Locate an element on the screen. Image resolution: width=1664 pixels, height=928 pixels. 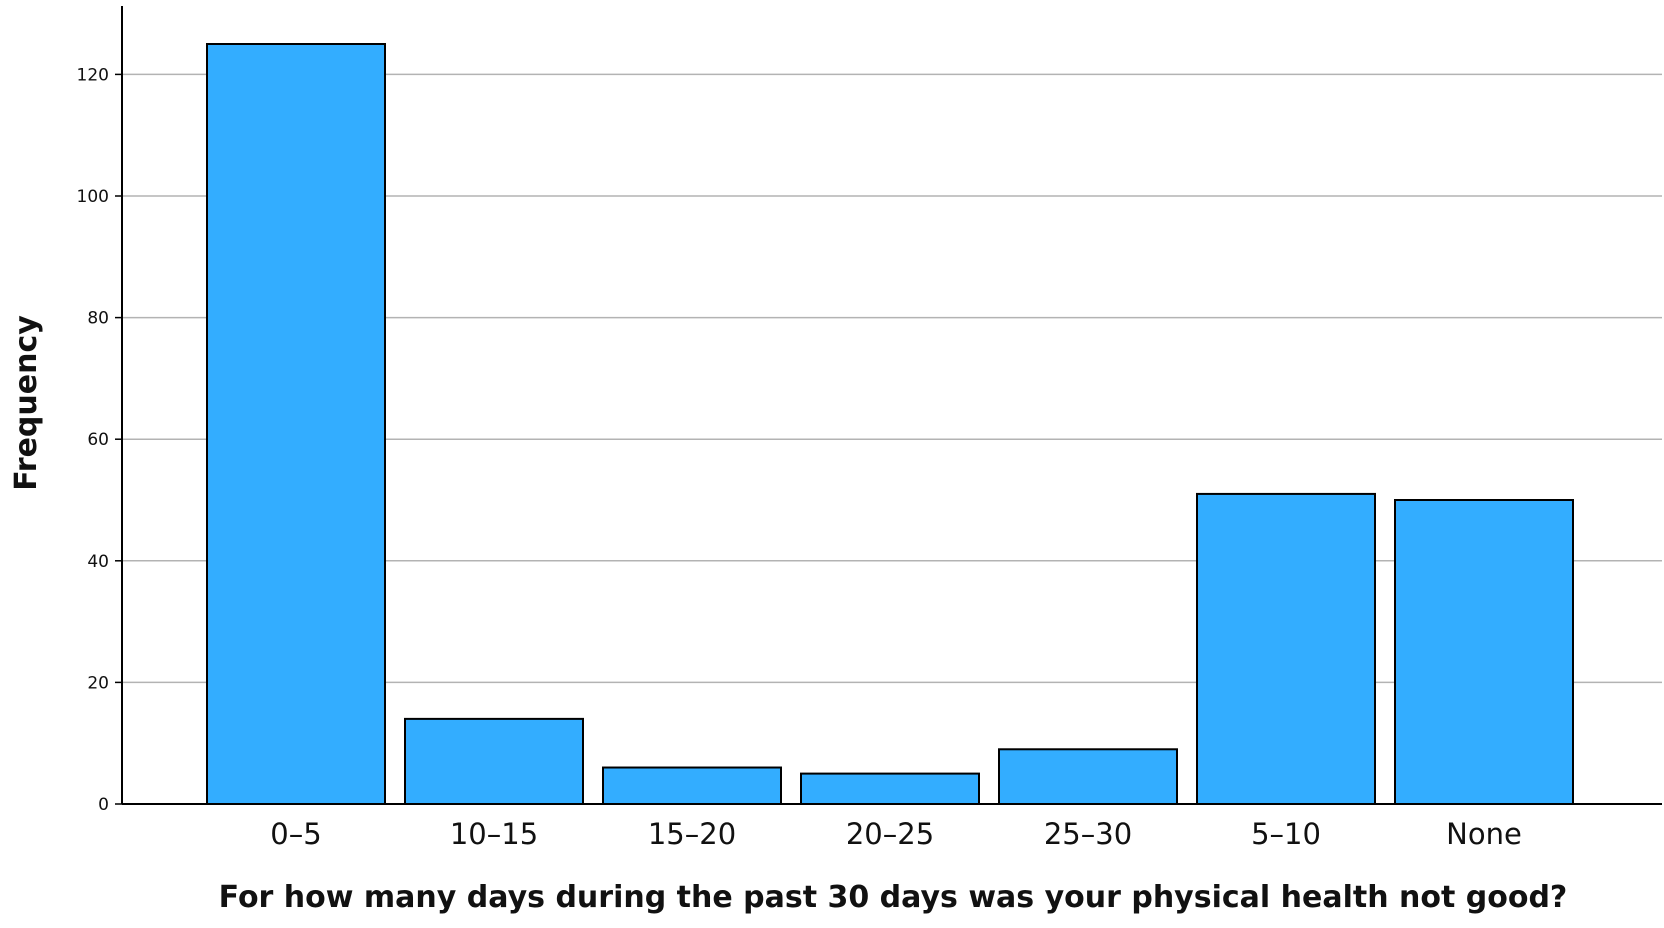
y-tick-label: 120 is located at coordinates (93, 75).